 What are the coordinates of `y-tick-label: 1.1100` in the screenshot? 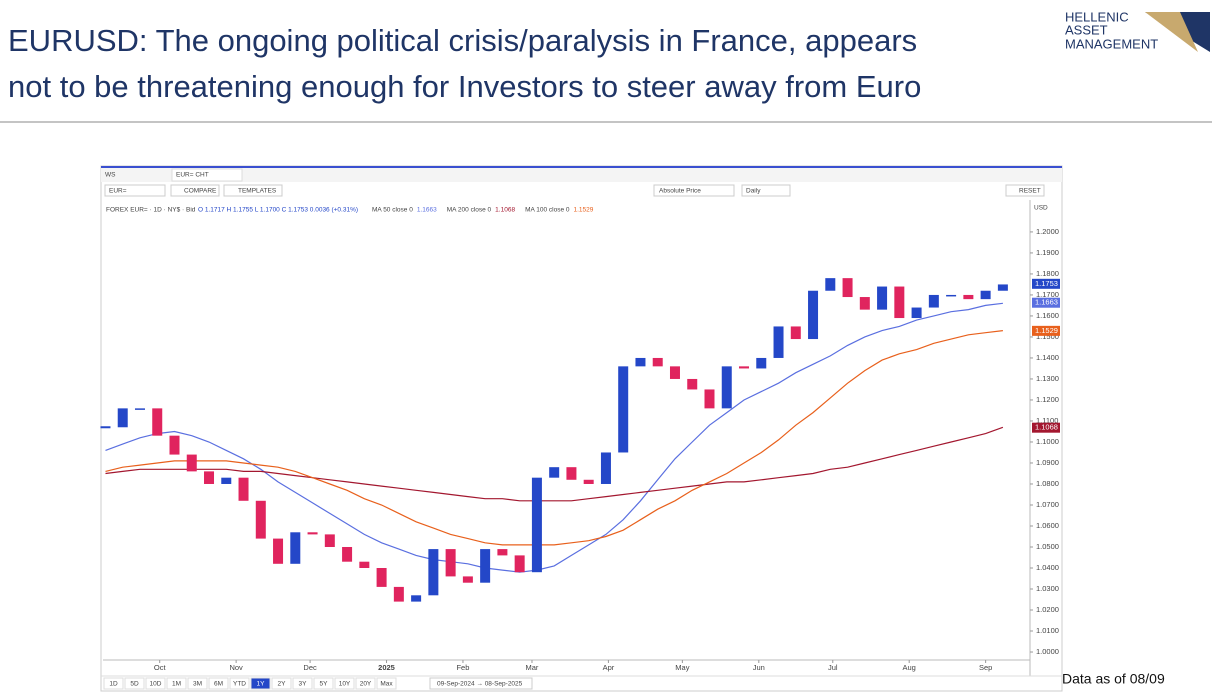 It's located at (1047, 420).